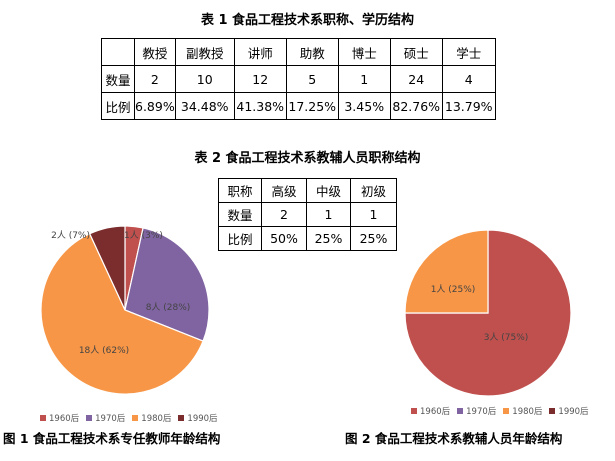 This screenshot has height=461, width=615. I want to click on table2-header: 初级, so click(373, 190).